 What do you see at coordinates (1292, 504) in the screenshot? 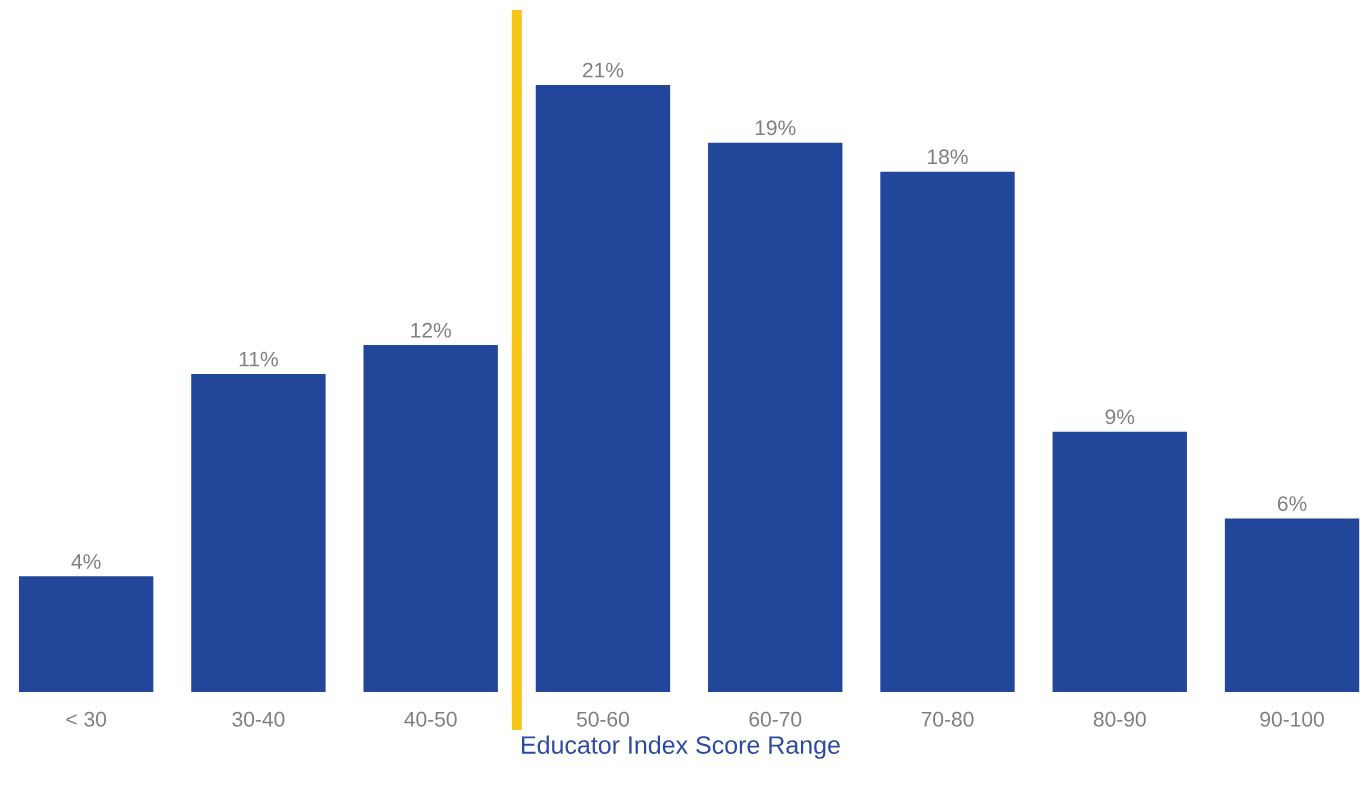
I see `data-label: 6%` at bounding box center [1292, 504].